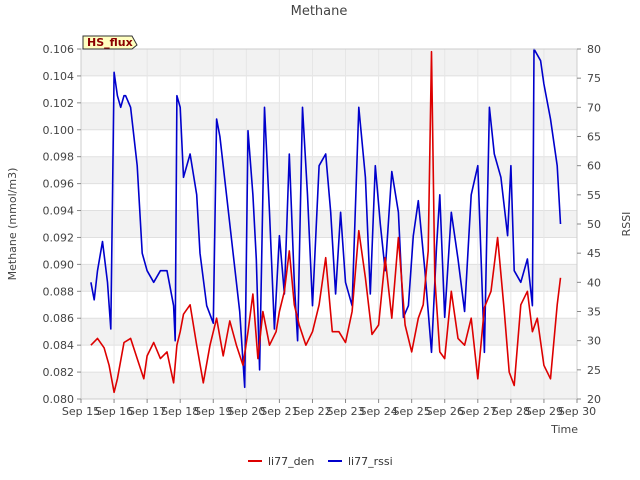 This screenshot has height=480, width=640. What do you see at coordinates (319, 11) in the screenshot?
I see `chart-title: Methane` at bounding box center [319, 11].